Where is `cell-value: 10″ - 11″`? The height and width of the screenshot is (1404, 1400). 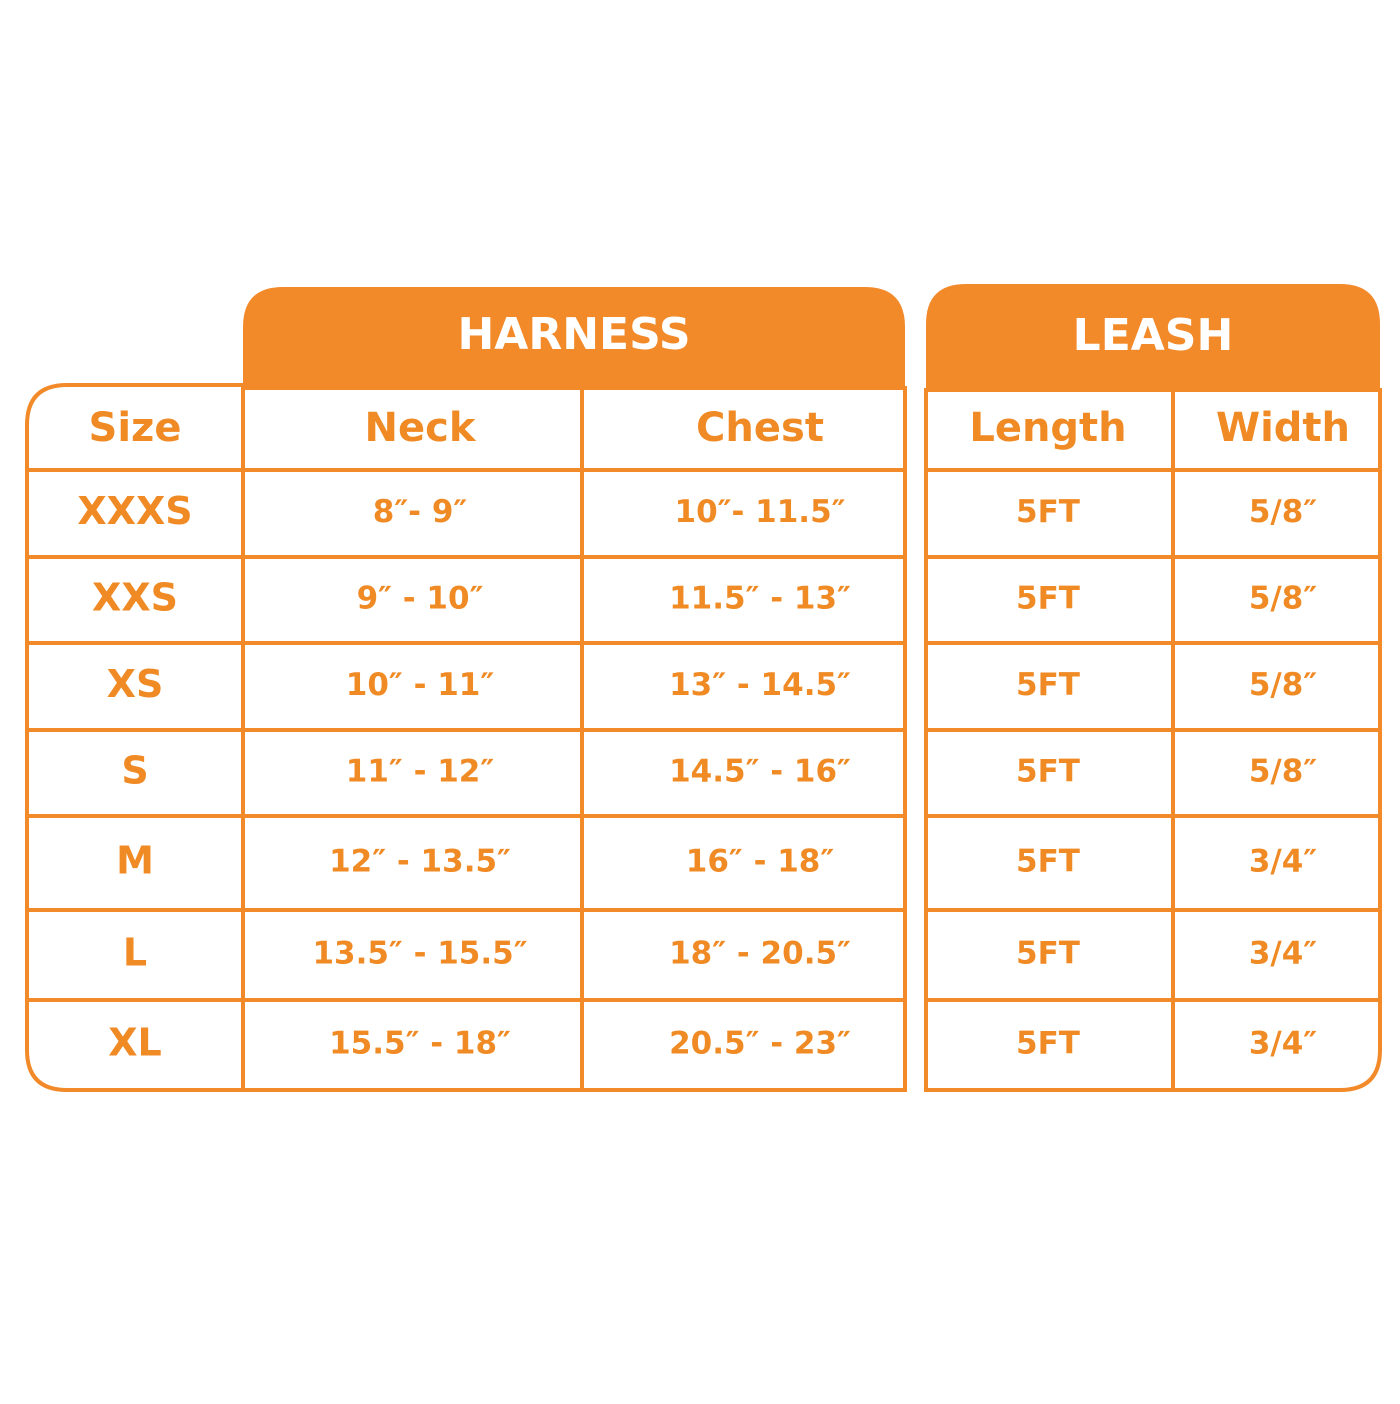
cell-value: 10″ - 11″ is located at coordinates (420, 685).